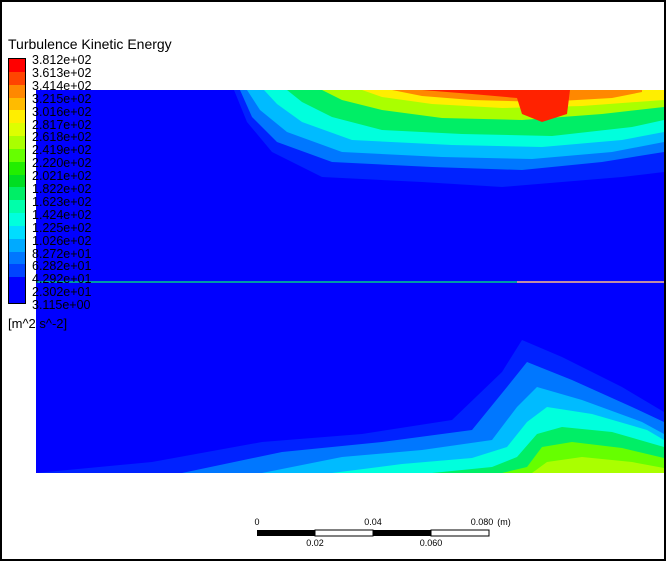  I want to click on legend-label: 3.812e+02, so click(62, 60).